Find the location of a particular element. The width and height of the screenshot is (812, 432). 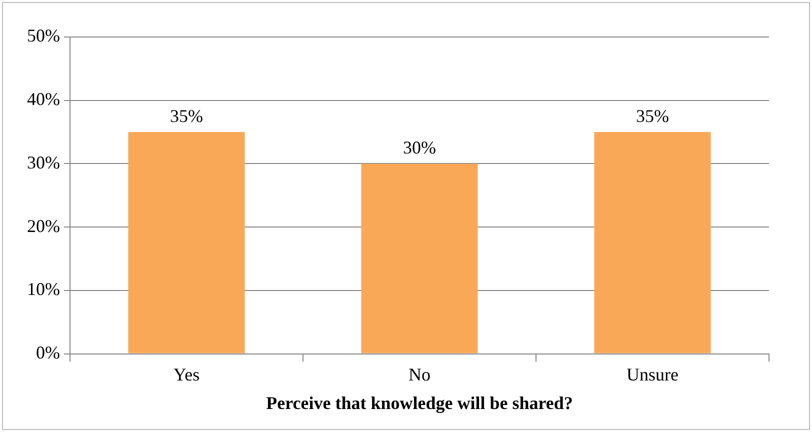

data-label: 30% is located at coordinates (419, 147).